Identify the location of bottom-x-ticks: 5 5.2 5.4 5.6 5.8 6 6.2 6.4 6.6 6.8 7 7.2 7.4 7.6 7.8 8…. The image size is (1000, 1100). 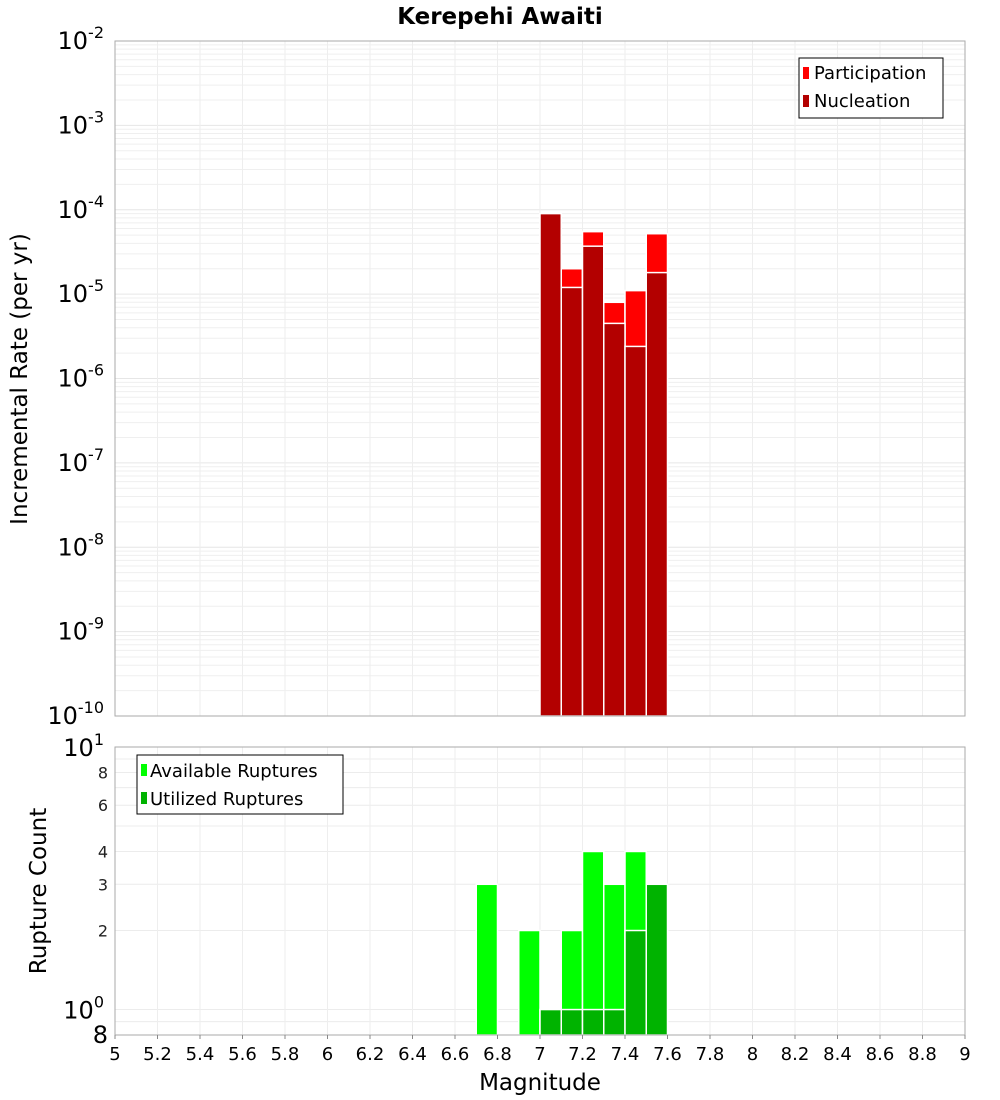
(540, 1050).